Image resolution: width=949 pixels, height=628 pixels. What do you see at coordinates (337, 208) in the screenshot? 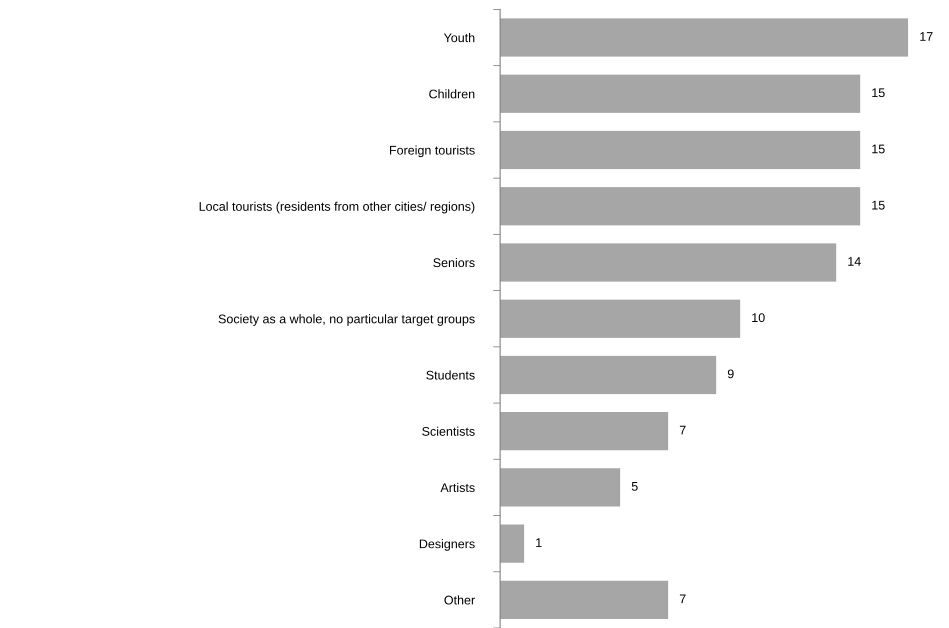
I see `y-tick-label: Local tourists (residents from other cities/ regions)` at bounding box center [337, 208].